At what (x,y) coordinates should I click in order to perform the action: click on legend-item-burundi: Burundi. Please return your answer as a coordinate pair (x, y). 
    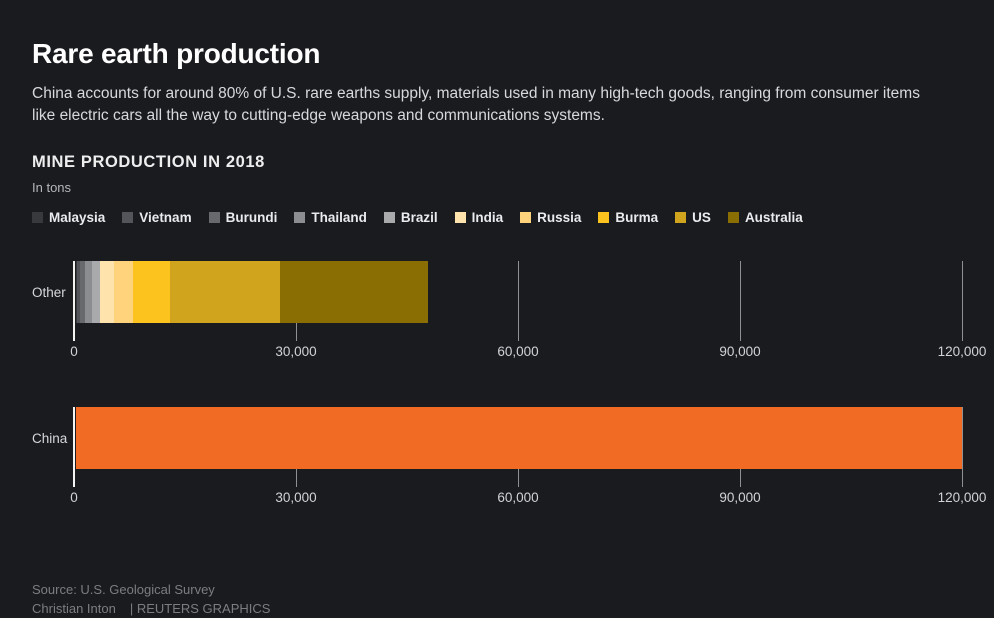
    Looking at the image, I should click on (243, 217).